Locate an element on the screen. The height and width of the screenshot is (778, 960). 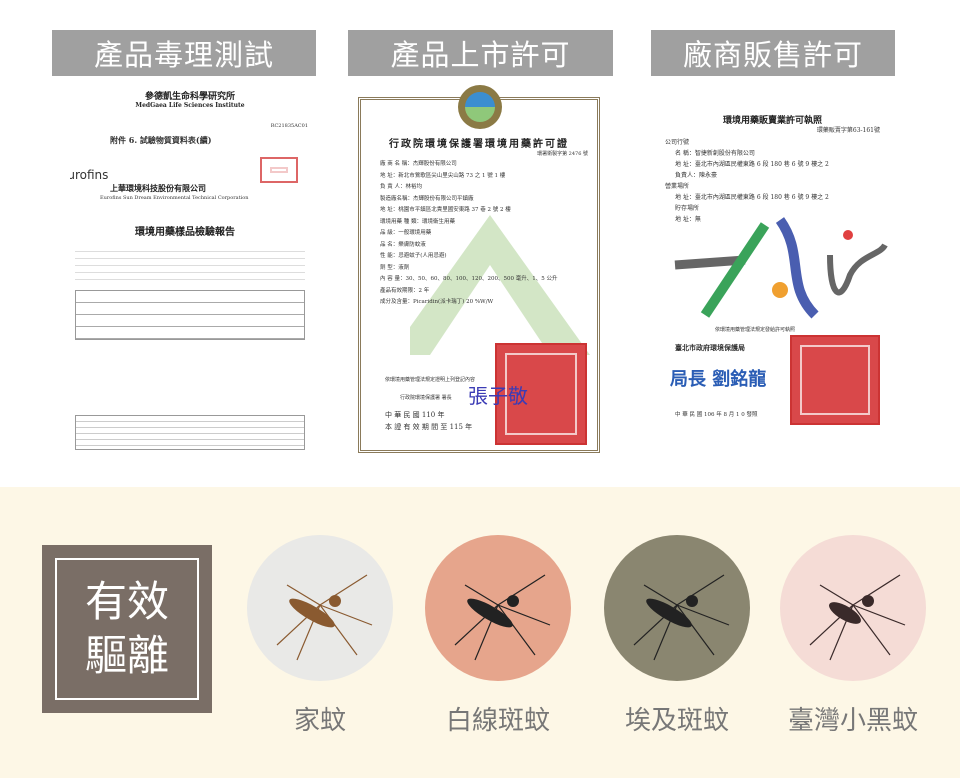
issue-date: 中 華 民 國 110 年 is located at coordinates (415, 415).